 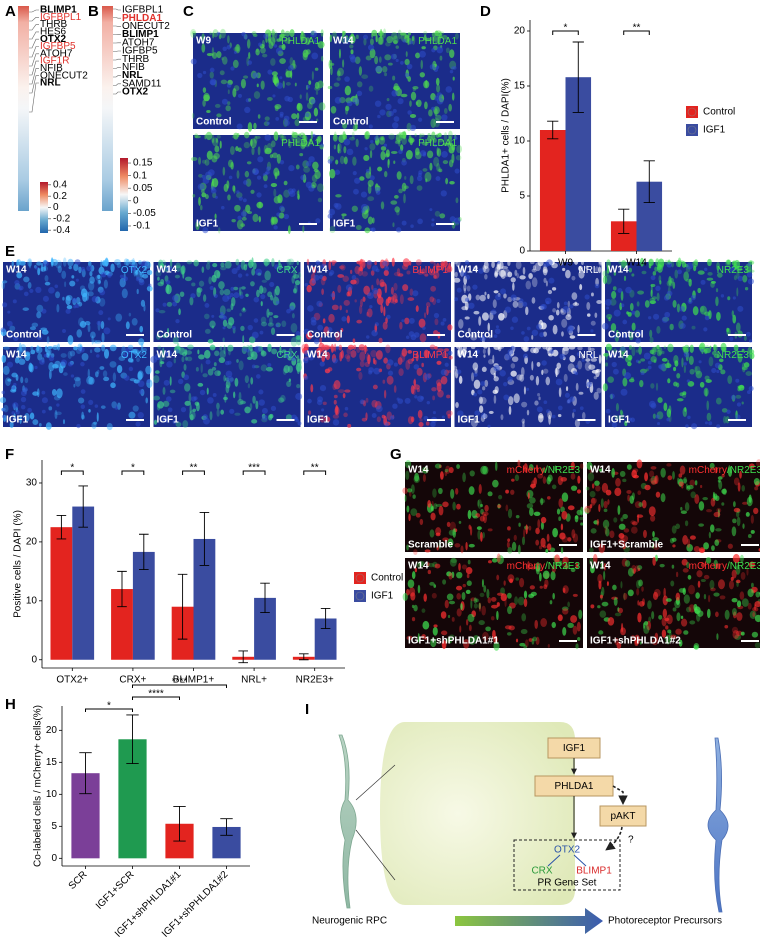 I want to click on marker-text: BLIMP1, so click(x=430, y=270).